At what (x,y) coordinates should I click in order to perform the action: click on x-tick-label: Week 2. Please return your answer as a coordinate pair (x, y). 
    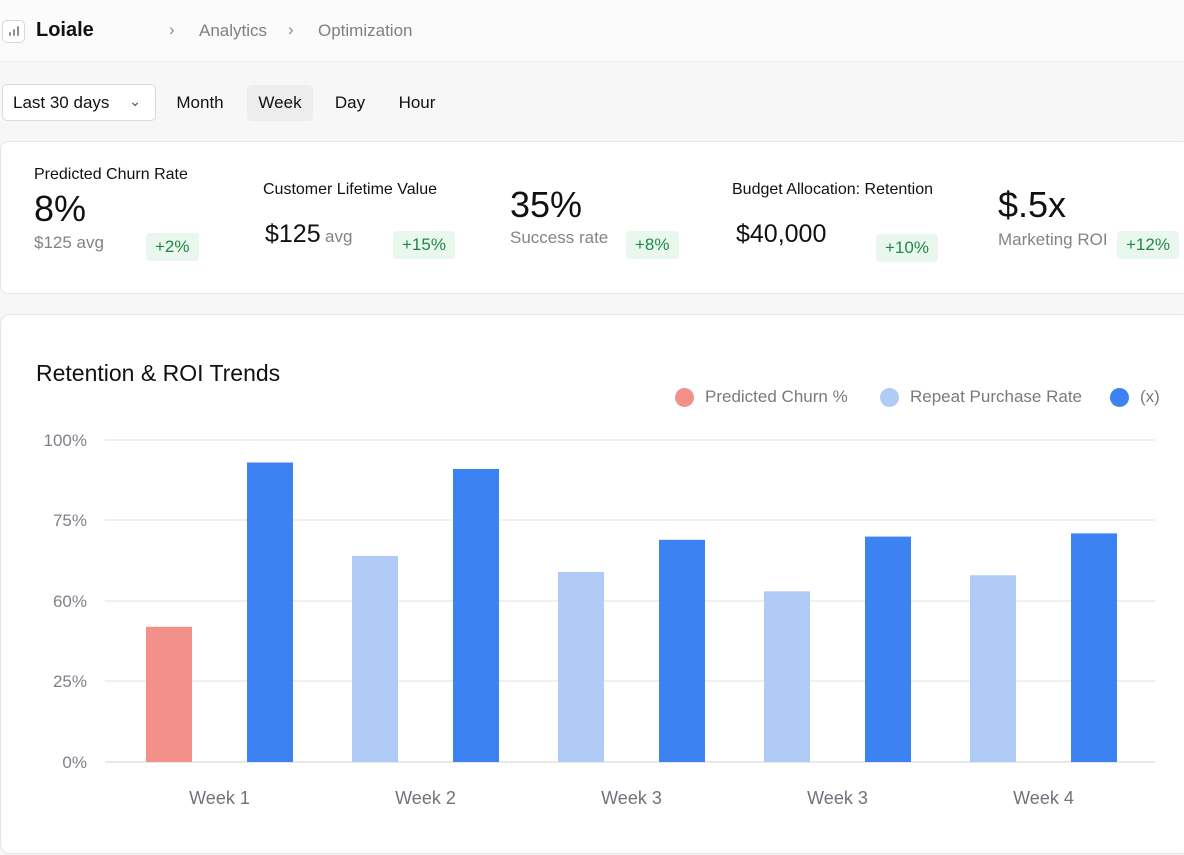
    Looking at the image, I should click on (425, 798).